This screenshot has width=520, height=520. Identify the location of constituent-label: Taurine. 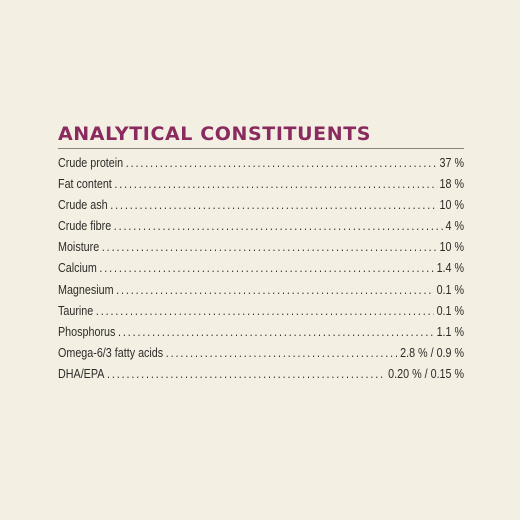
(76, 310).